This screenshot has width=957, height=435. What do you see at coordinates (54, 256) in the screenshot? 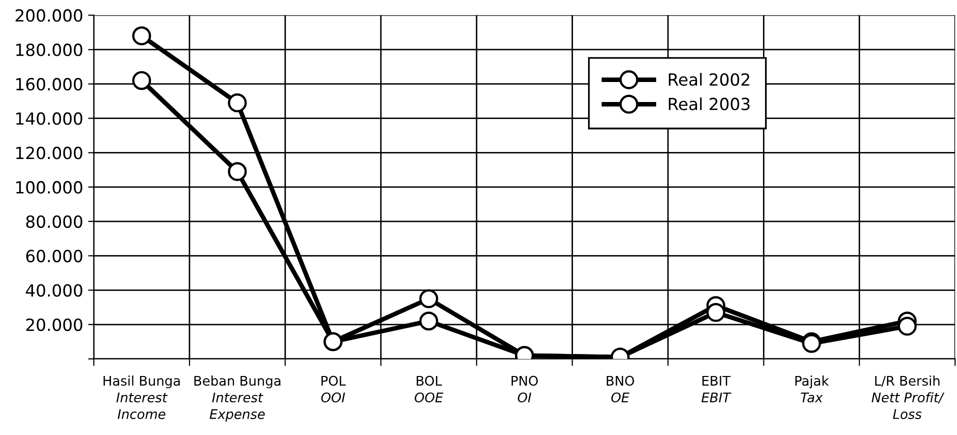
I see `y-tick-label: 60.000` at bounding box center [54, 256].